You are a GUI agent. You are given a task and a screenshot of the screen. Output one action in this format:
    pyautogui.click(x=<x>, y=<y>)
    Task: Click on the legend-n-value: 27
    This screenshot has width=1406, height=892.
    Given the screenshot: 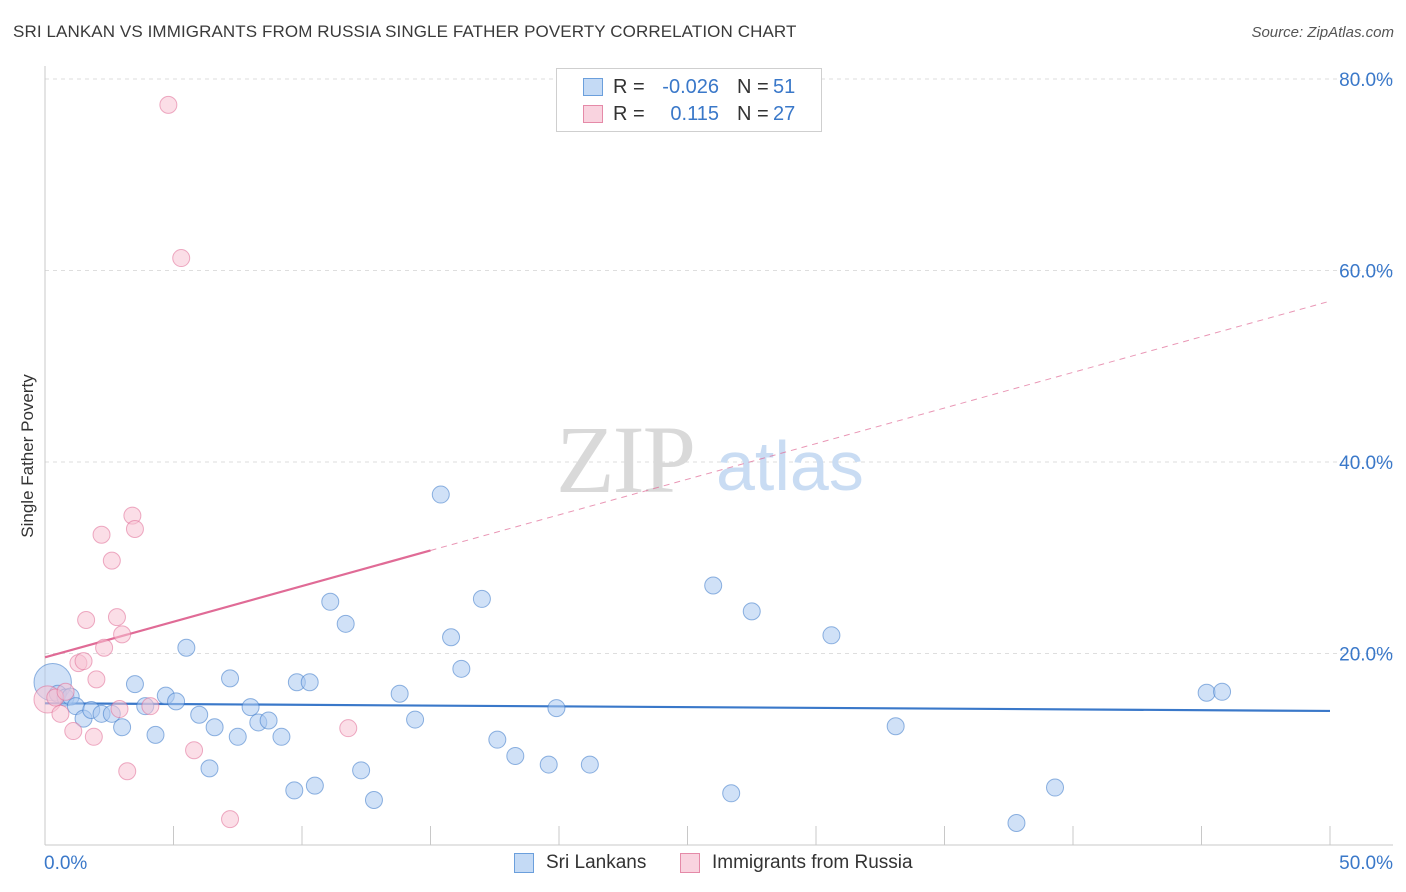 What is the action you would take?
    pyautogui.click(x=784, y=113)
    